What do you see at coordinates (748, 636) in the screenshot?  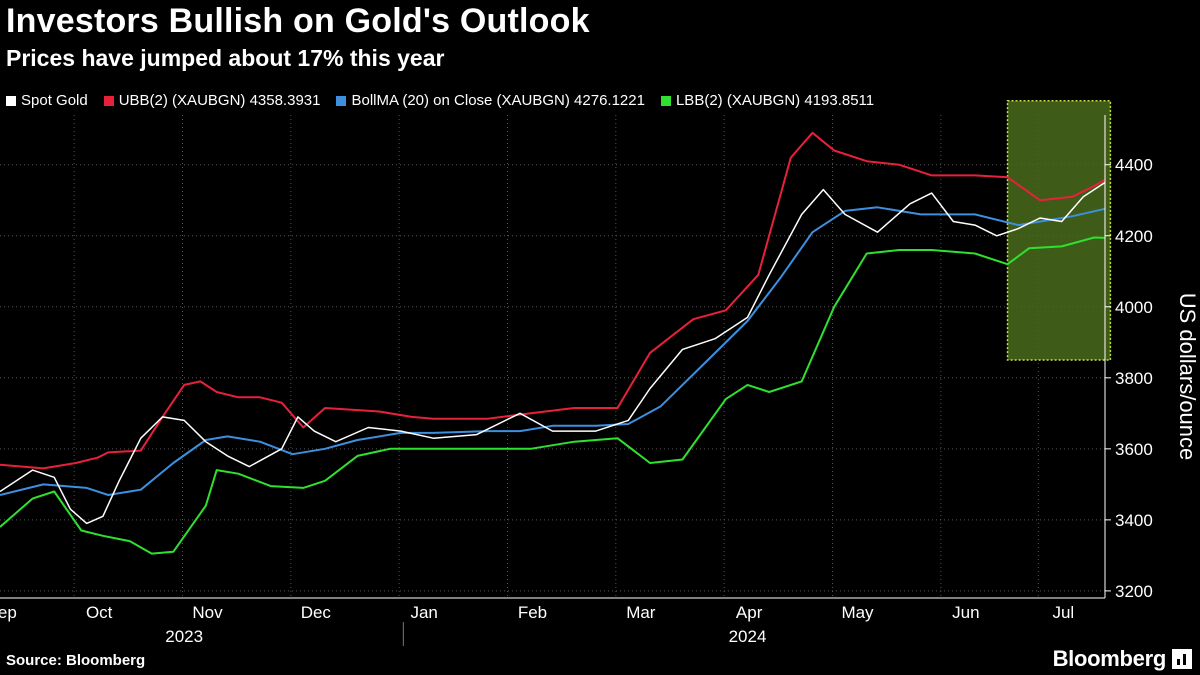 I see `year-label-1: 2024` at bounding box center [748, 636].